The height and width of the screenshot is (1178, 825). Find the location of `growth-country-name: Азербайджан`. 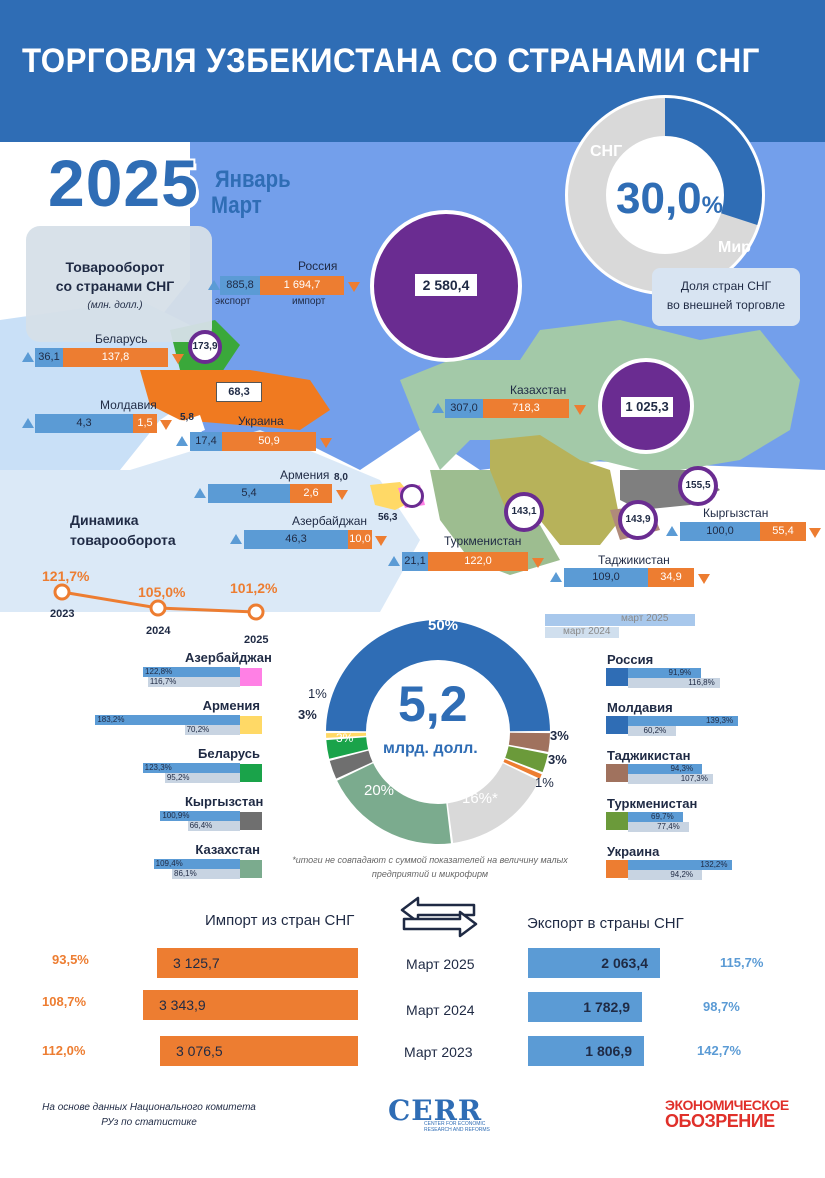

growth-country-name: Азербайджан is located at coordinates (228, 657).